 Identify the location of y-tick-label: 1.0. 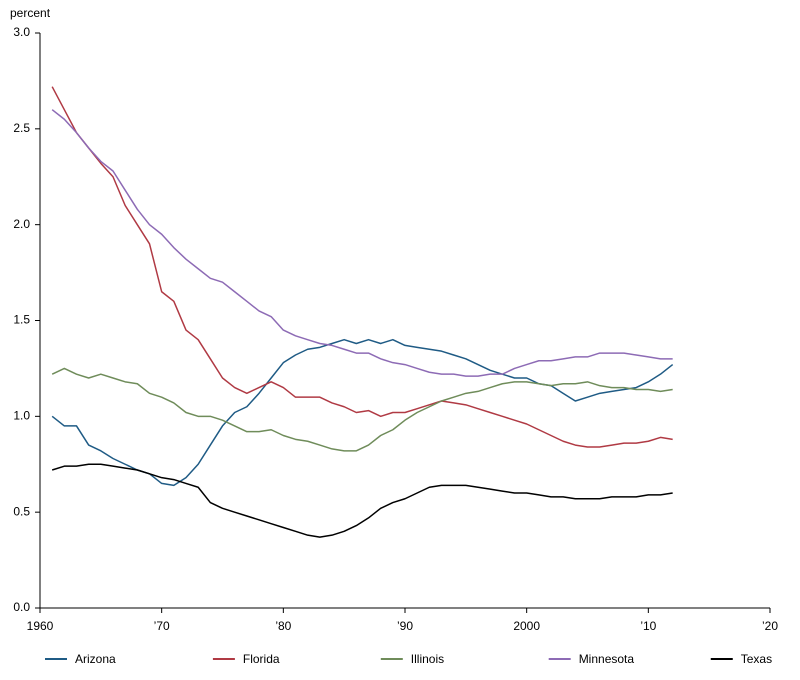
(21, 416).